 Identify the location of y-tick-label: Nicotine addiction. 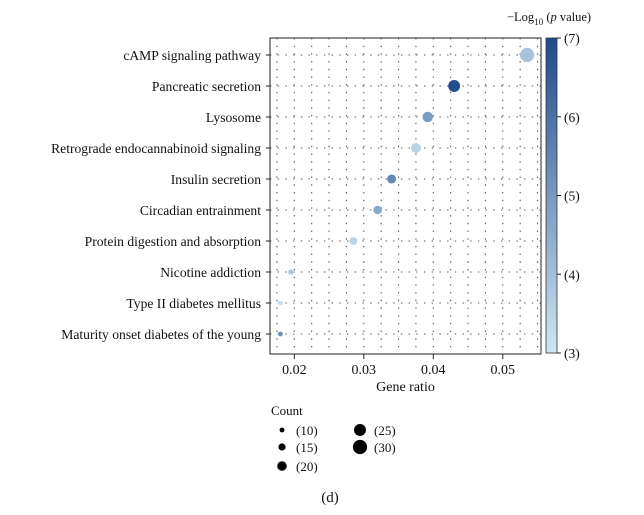
(210, 272).